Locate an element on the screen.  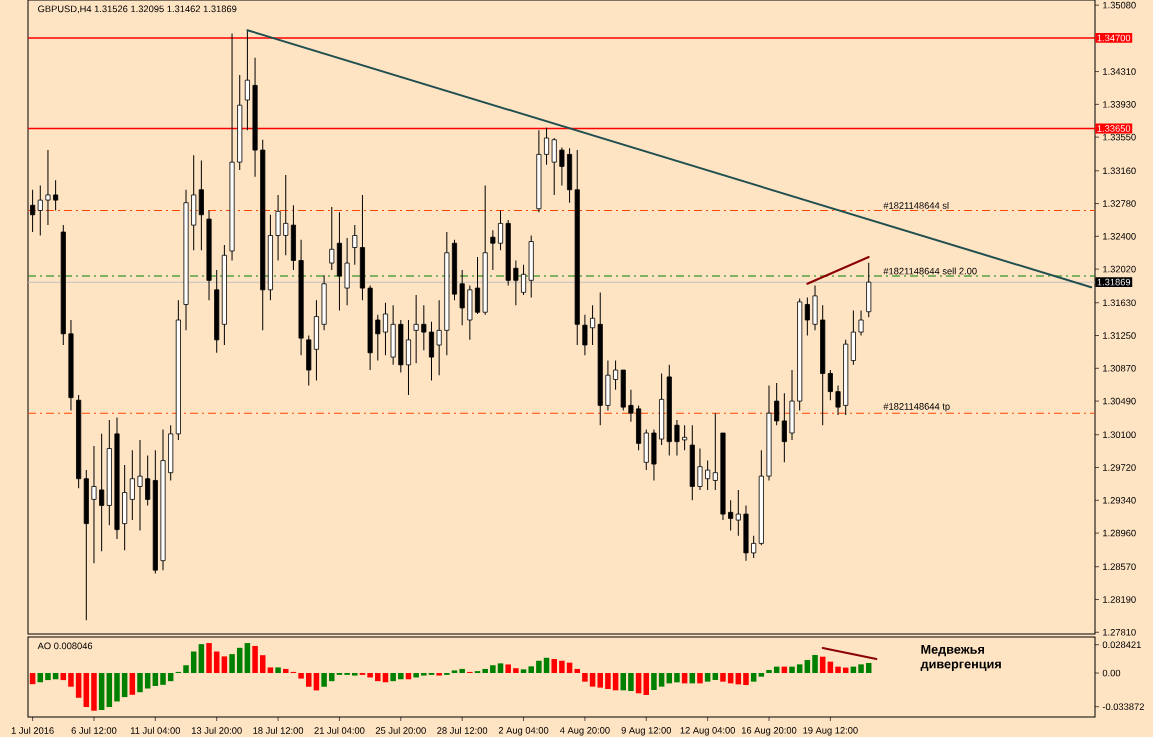
y-tick-label: 0.00 is located at coordinates (1111, 673).